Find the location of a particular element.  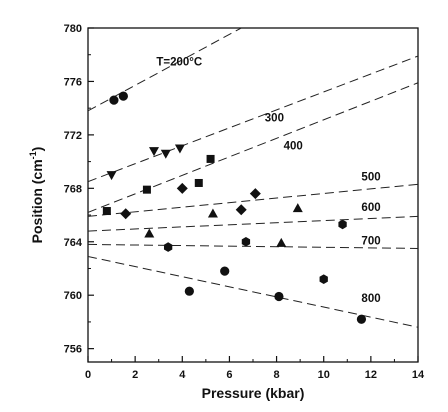

series-label-t-200-c: T=200°C is located at coordinates (179, 62).